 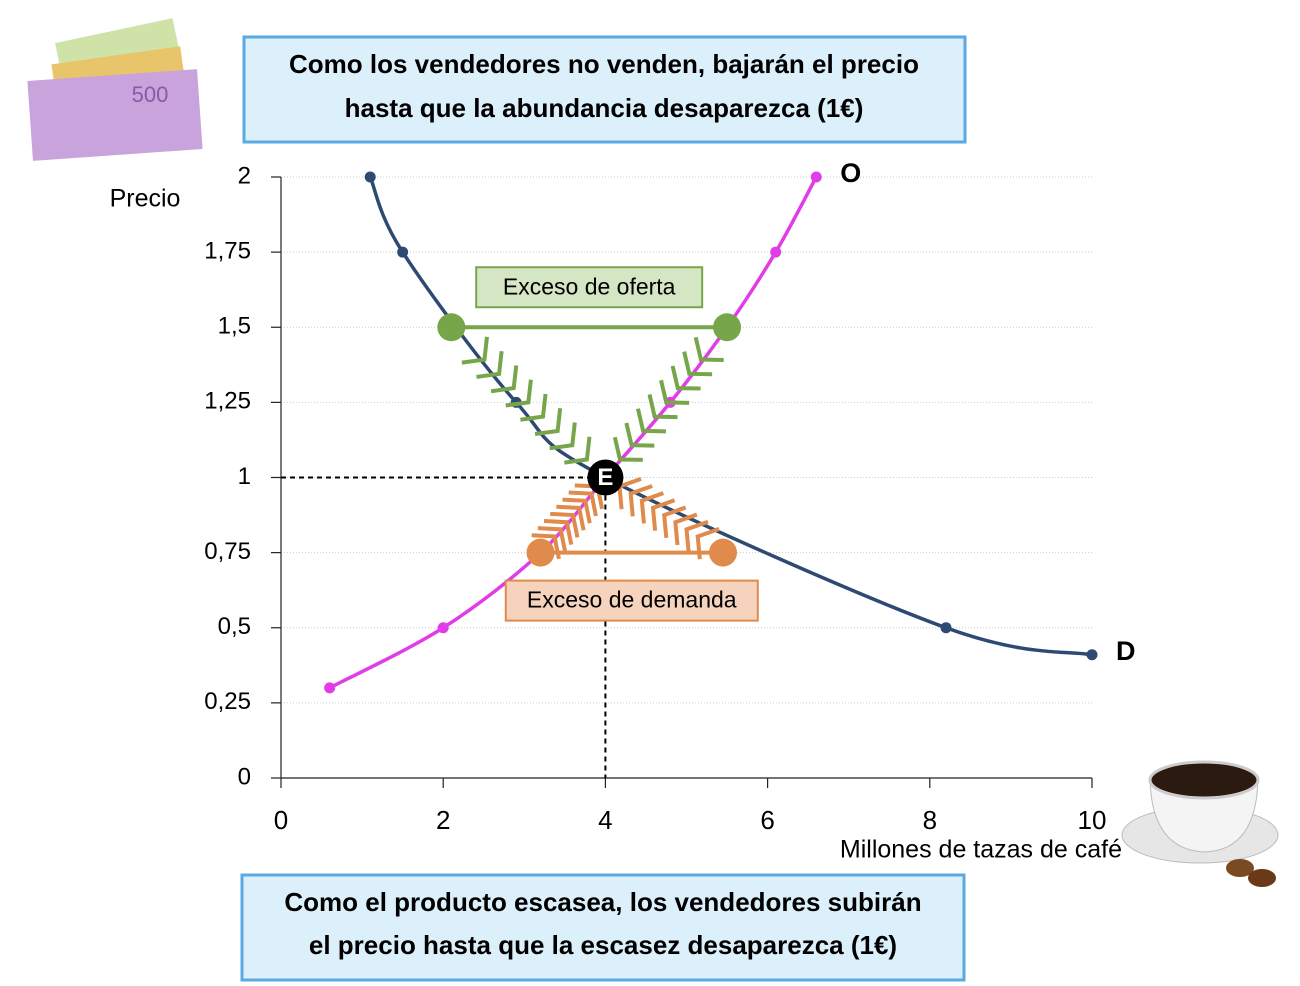 I want to click on money-icon: 500, so click(x=115, y=89).